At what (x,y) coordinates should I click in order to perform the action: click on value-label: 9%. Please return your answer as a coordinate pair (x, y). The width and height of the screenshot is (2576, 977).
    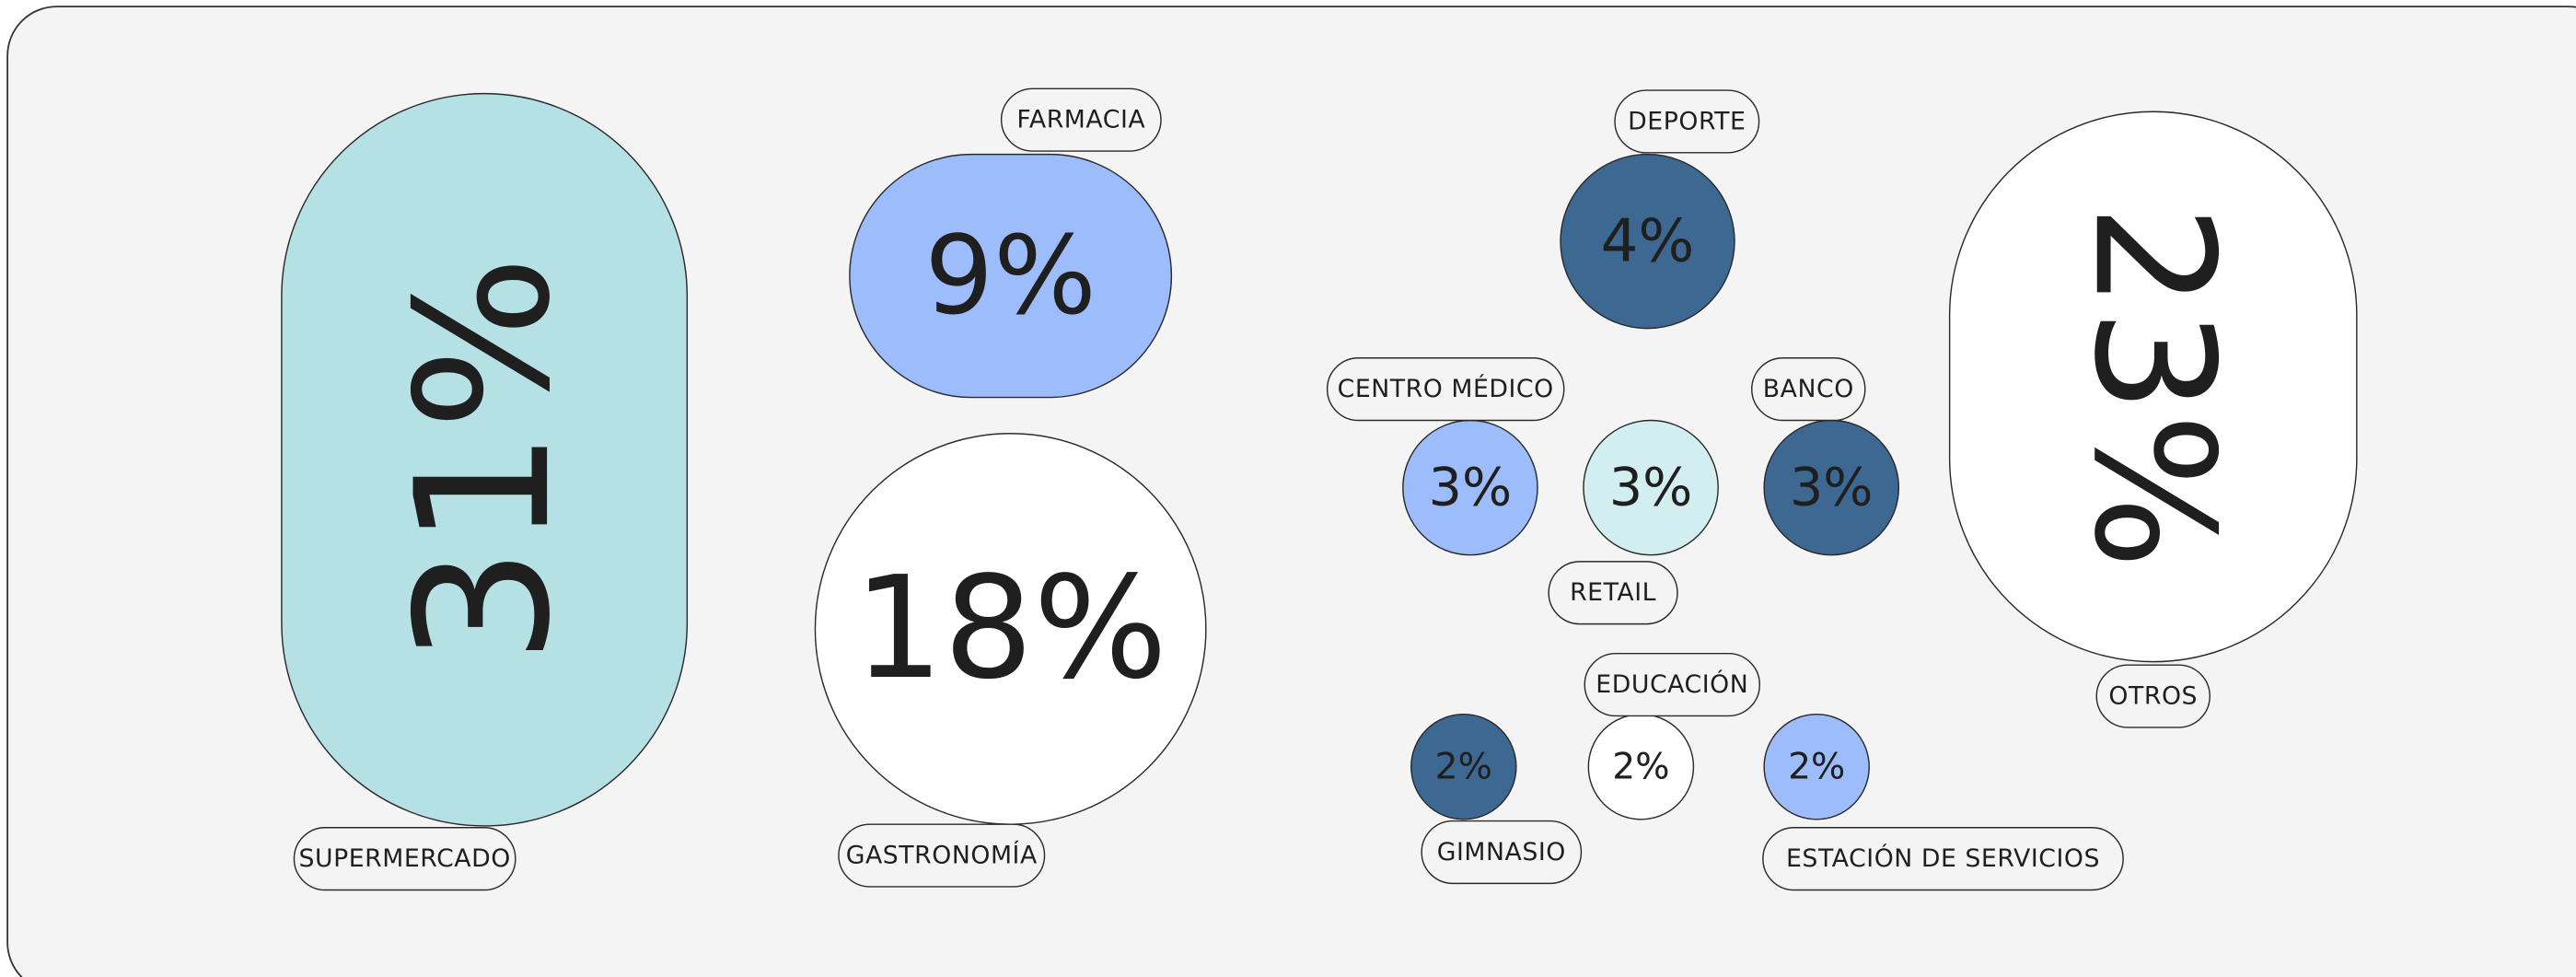
    Looking at the image, I should click on (1010, 276).